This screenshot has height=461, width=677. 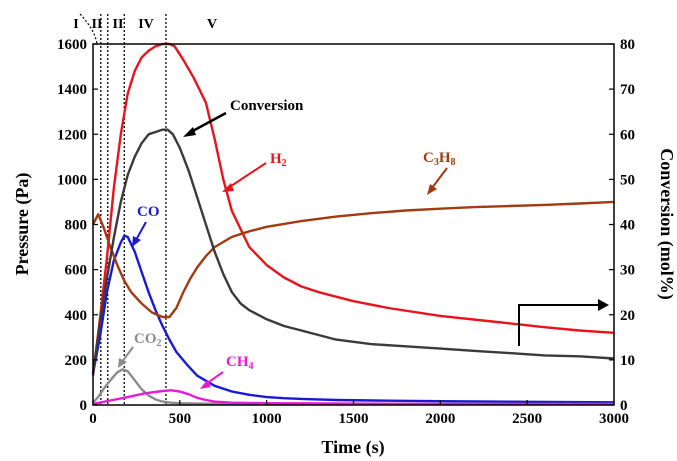 What do you see at coordinates (243, 117) in the screenshot?
I see `annotation-conversion: Conversion` at bounding box center [243, 117].